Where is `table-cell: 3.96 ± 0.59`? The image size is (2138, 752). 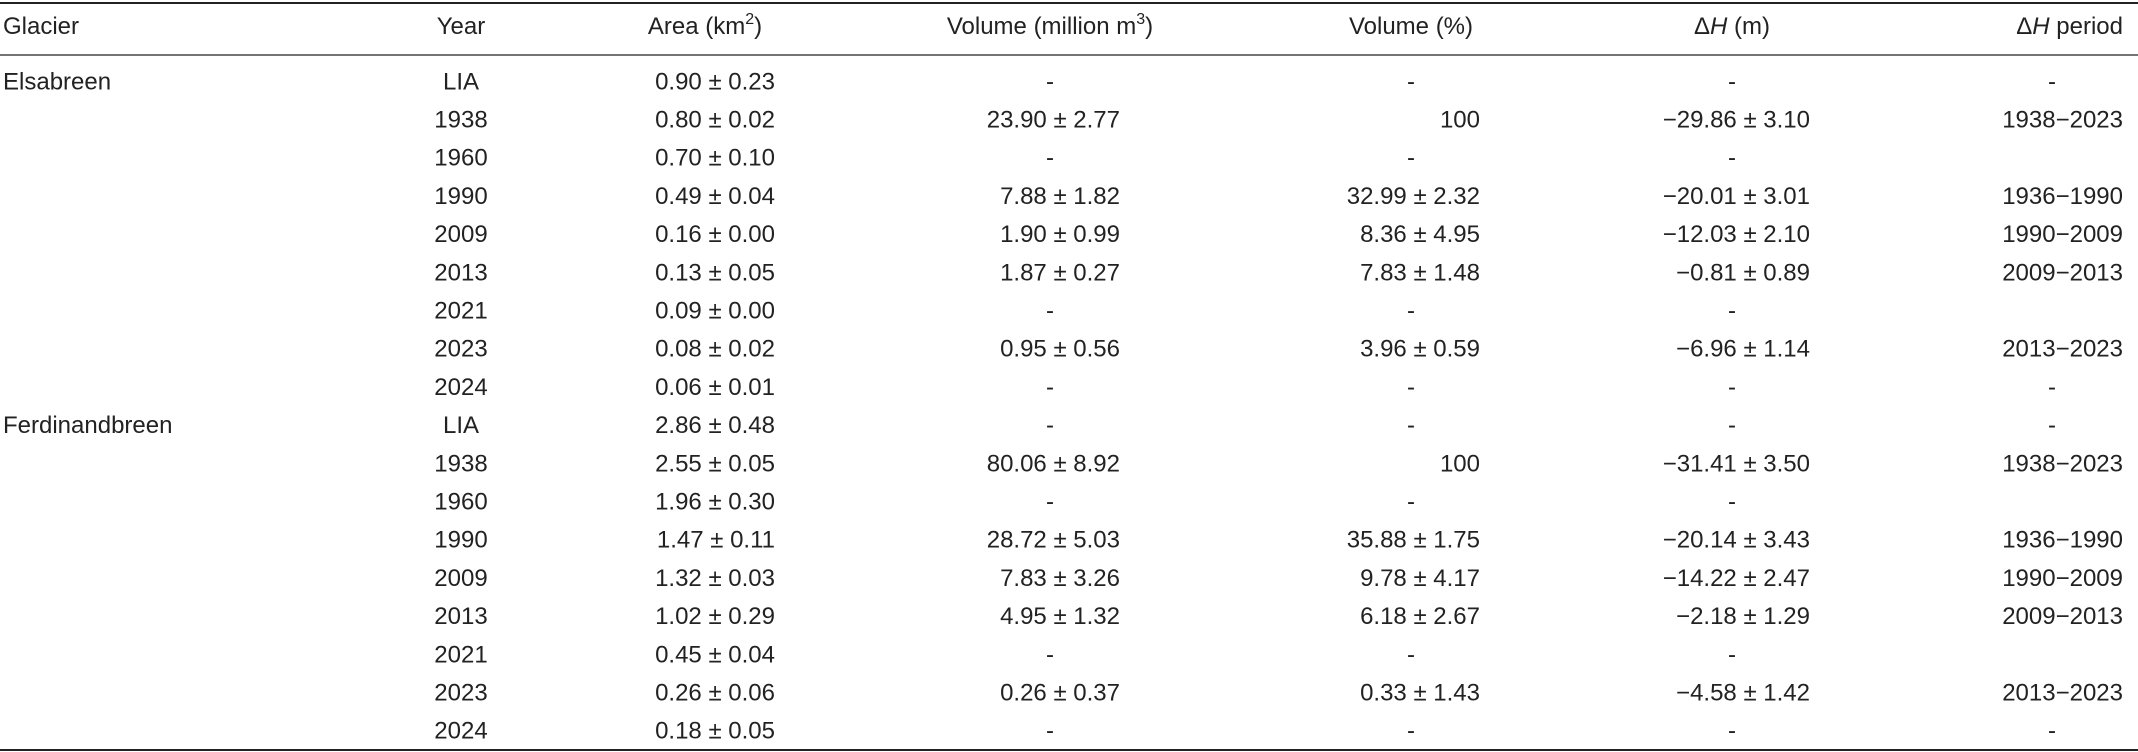 table-cell: 3.96 ± 0.59 is located at coordinates (1420, 349).